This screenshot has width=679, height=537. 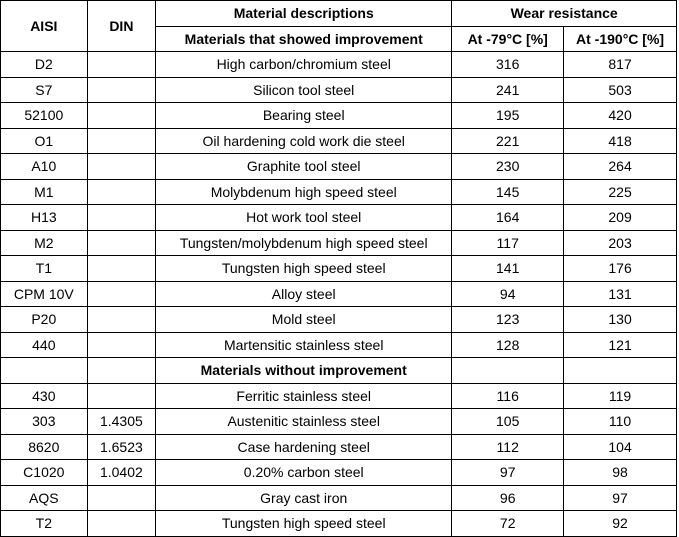 What do you see at coordinates (620, 319) in the screenshot?
I see `cell-wear-190: 130` at bounding box center [620, 319].